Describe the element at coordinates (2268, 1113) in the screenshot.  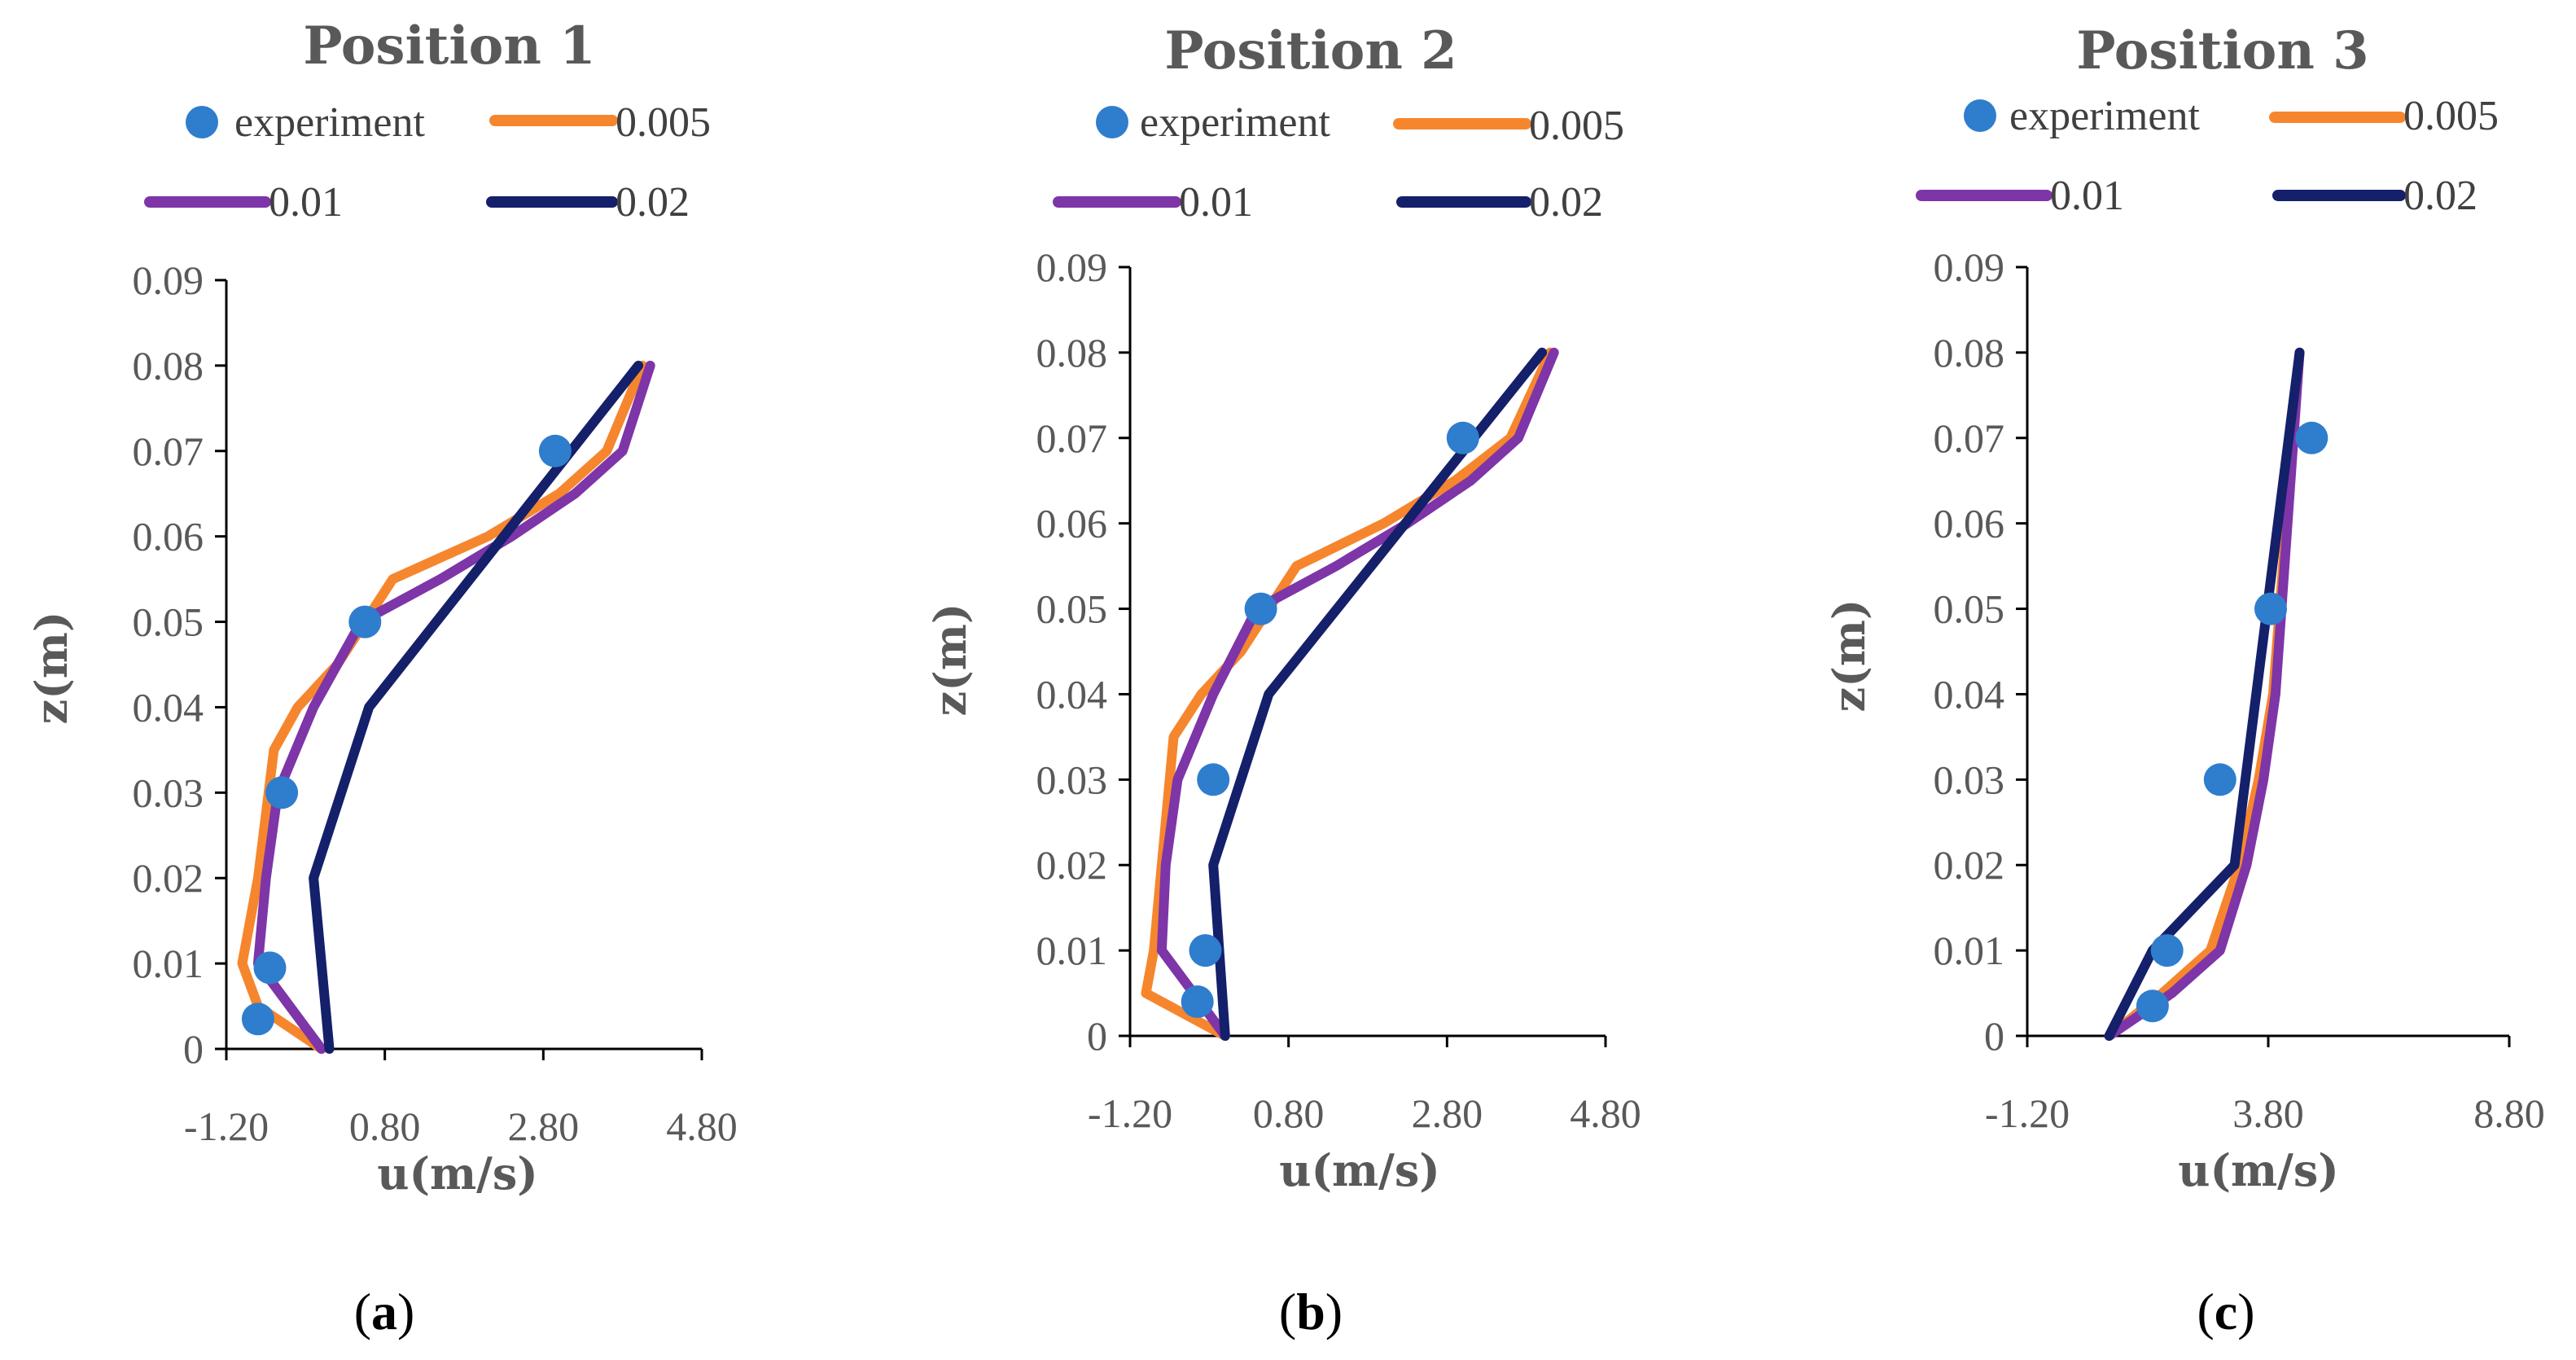
I see `x-tick-label: 3.80` at that location.